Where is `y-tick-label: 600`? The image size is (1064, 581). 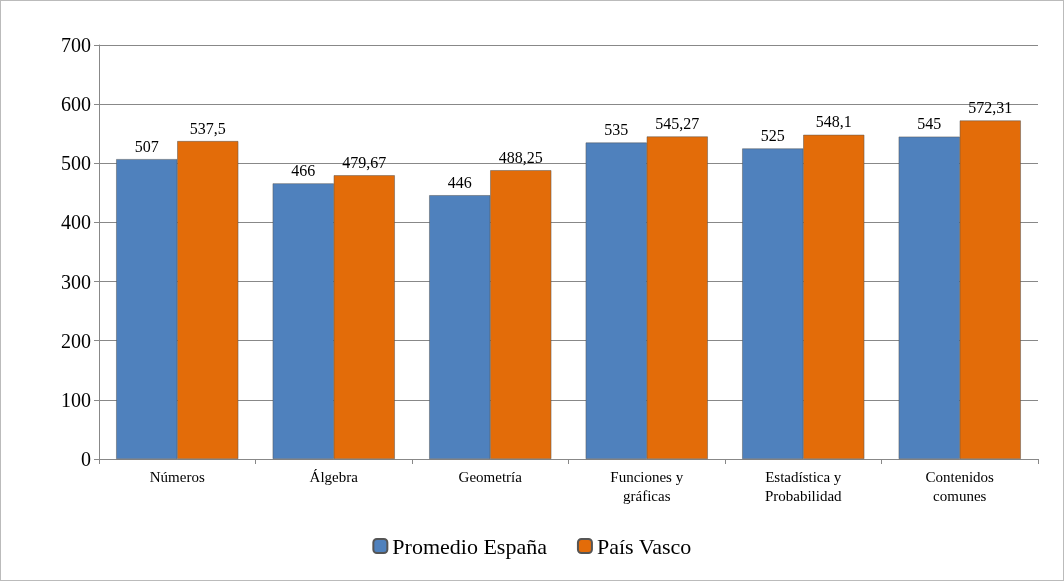 y-tick-label: 600 is located at coordinates (76, 104).